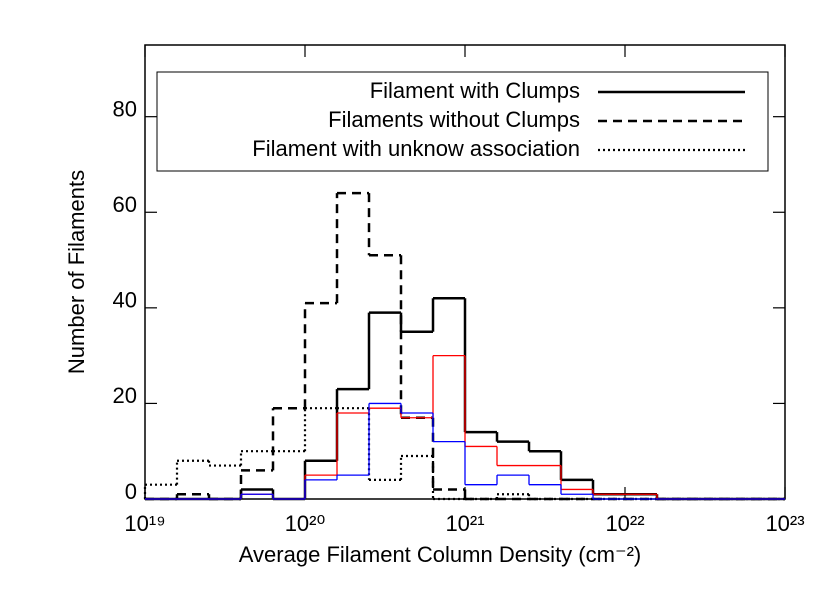 The width and height of the screenshot is (830, 593). Describe the element at coordinates (475, 90) in the screenshot. I see `legend-label: Filament with Clumps` at that location.